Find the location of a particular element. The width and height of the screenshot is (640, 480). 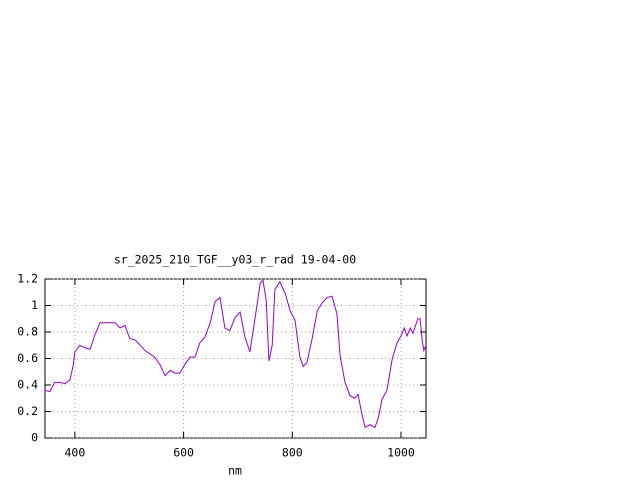

y-tick-label: 0.8 is located at coordinates (27, 332).